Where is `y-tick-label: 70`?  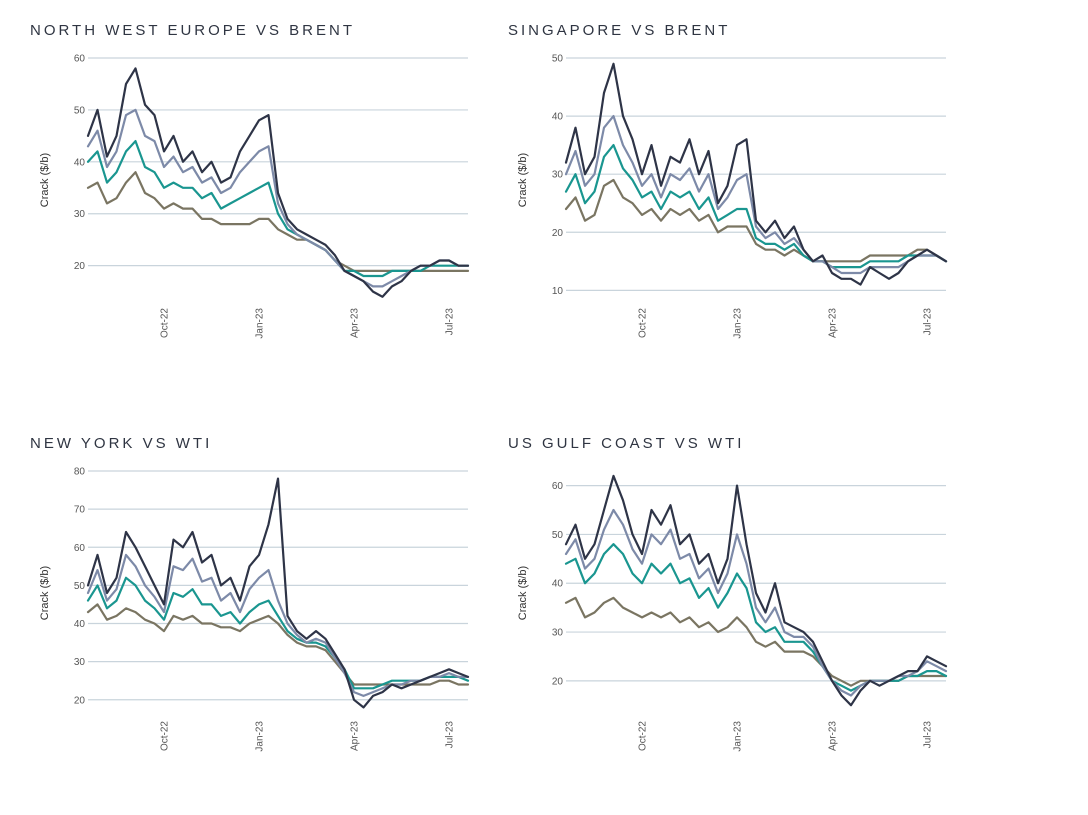
y-tick-label: 70 is located at coordinates (80, 510).